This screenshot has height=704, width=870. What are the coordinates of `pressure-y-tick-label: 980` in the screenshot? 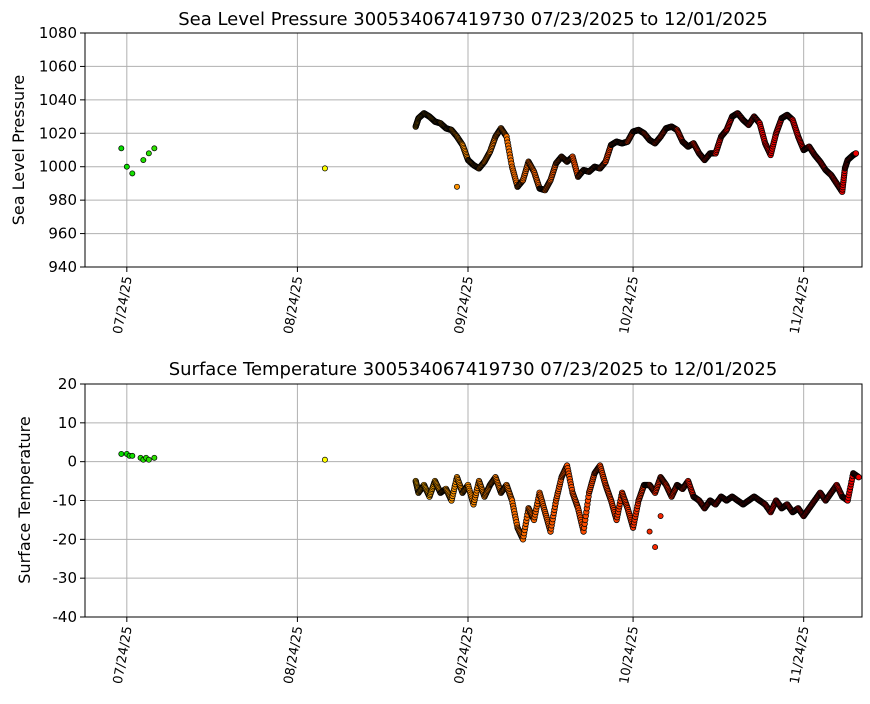 It's located at (62, 200).